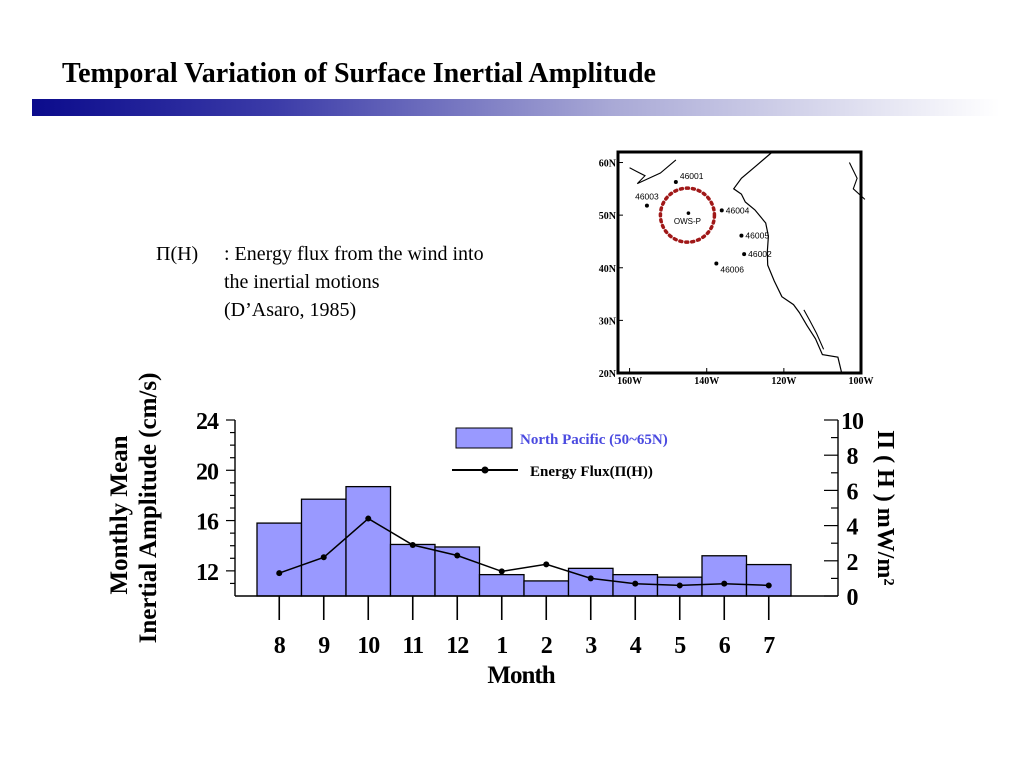 The width and height of the screenshot is (1024, 768). Describe the element at coordinates (324, 646) in the screenshot. I see `x-tick-label: 9` at that location.